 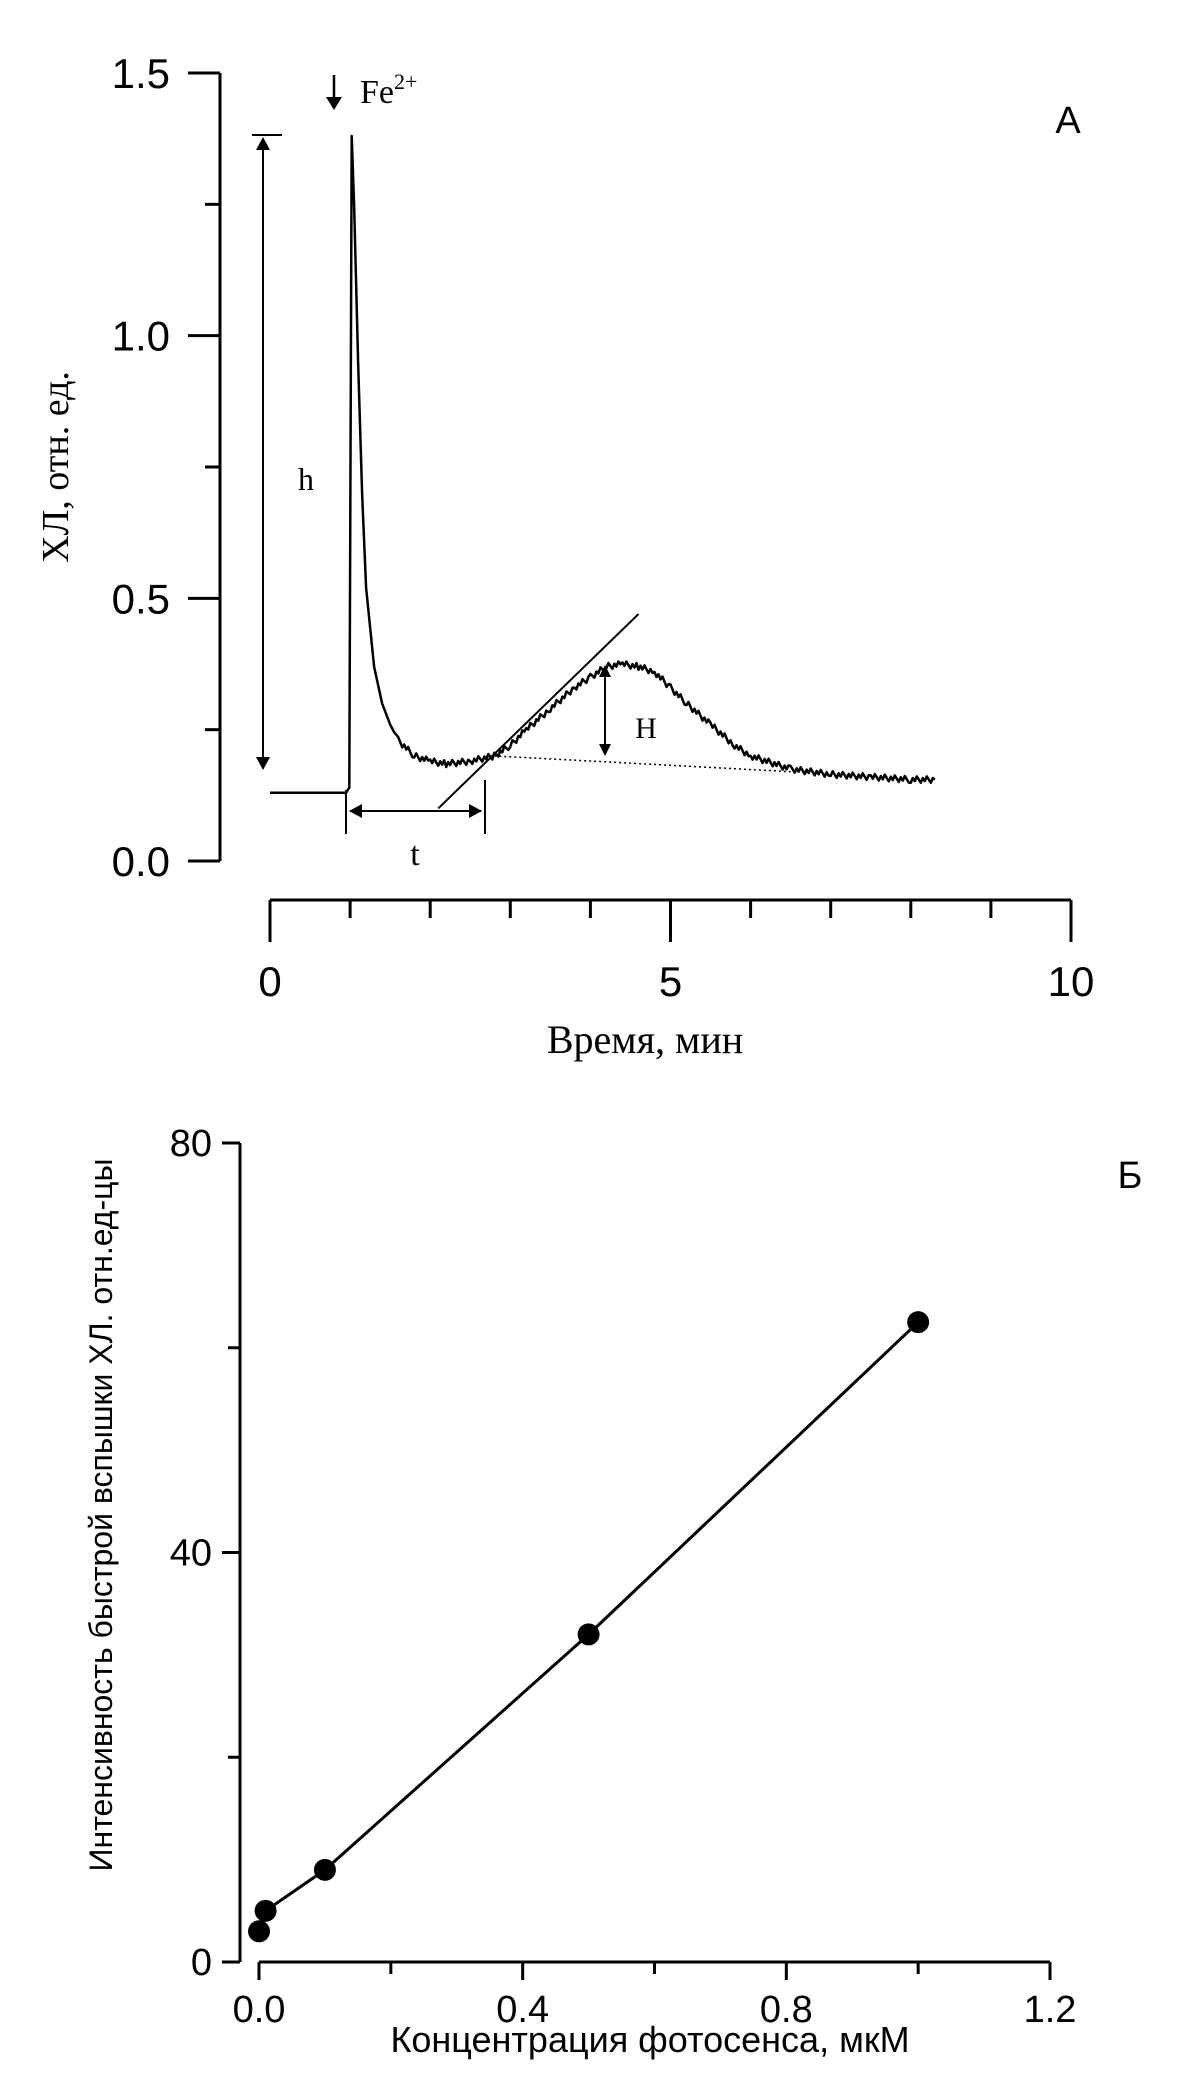 I want to click on panel-b-y-ticks, so click(x=231, y=1552).